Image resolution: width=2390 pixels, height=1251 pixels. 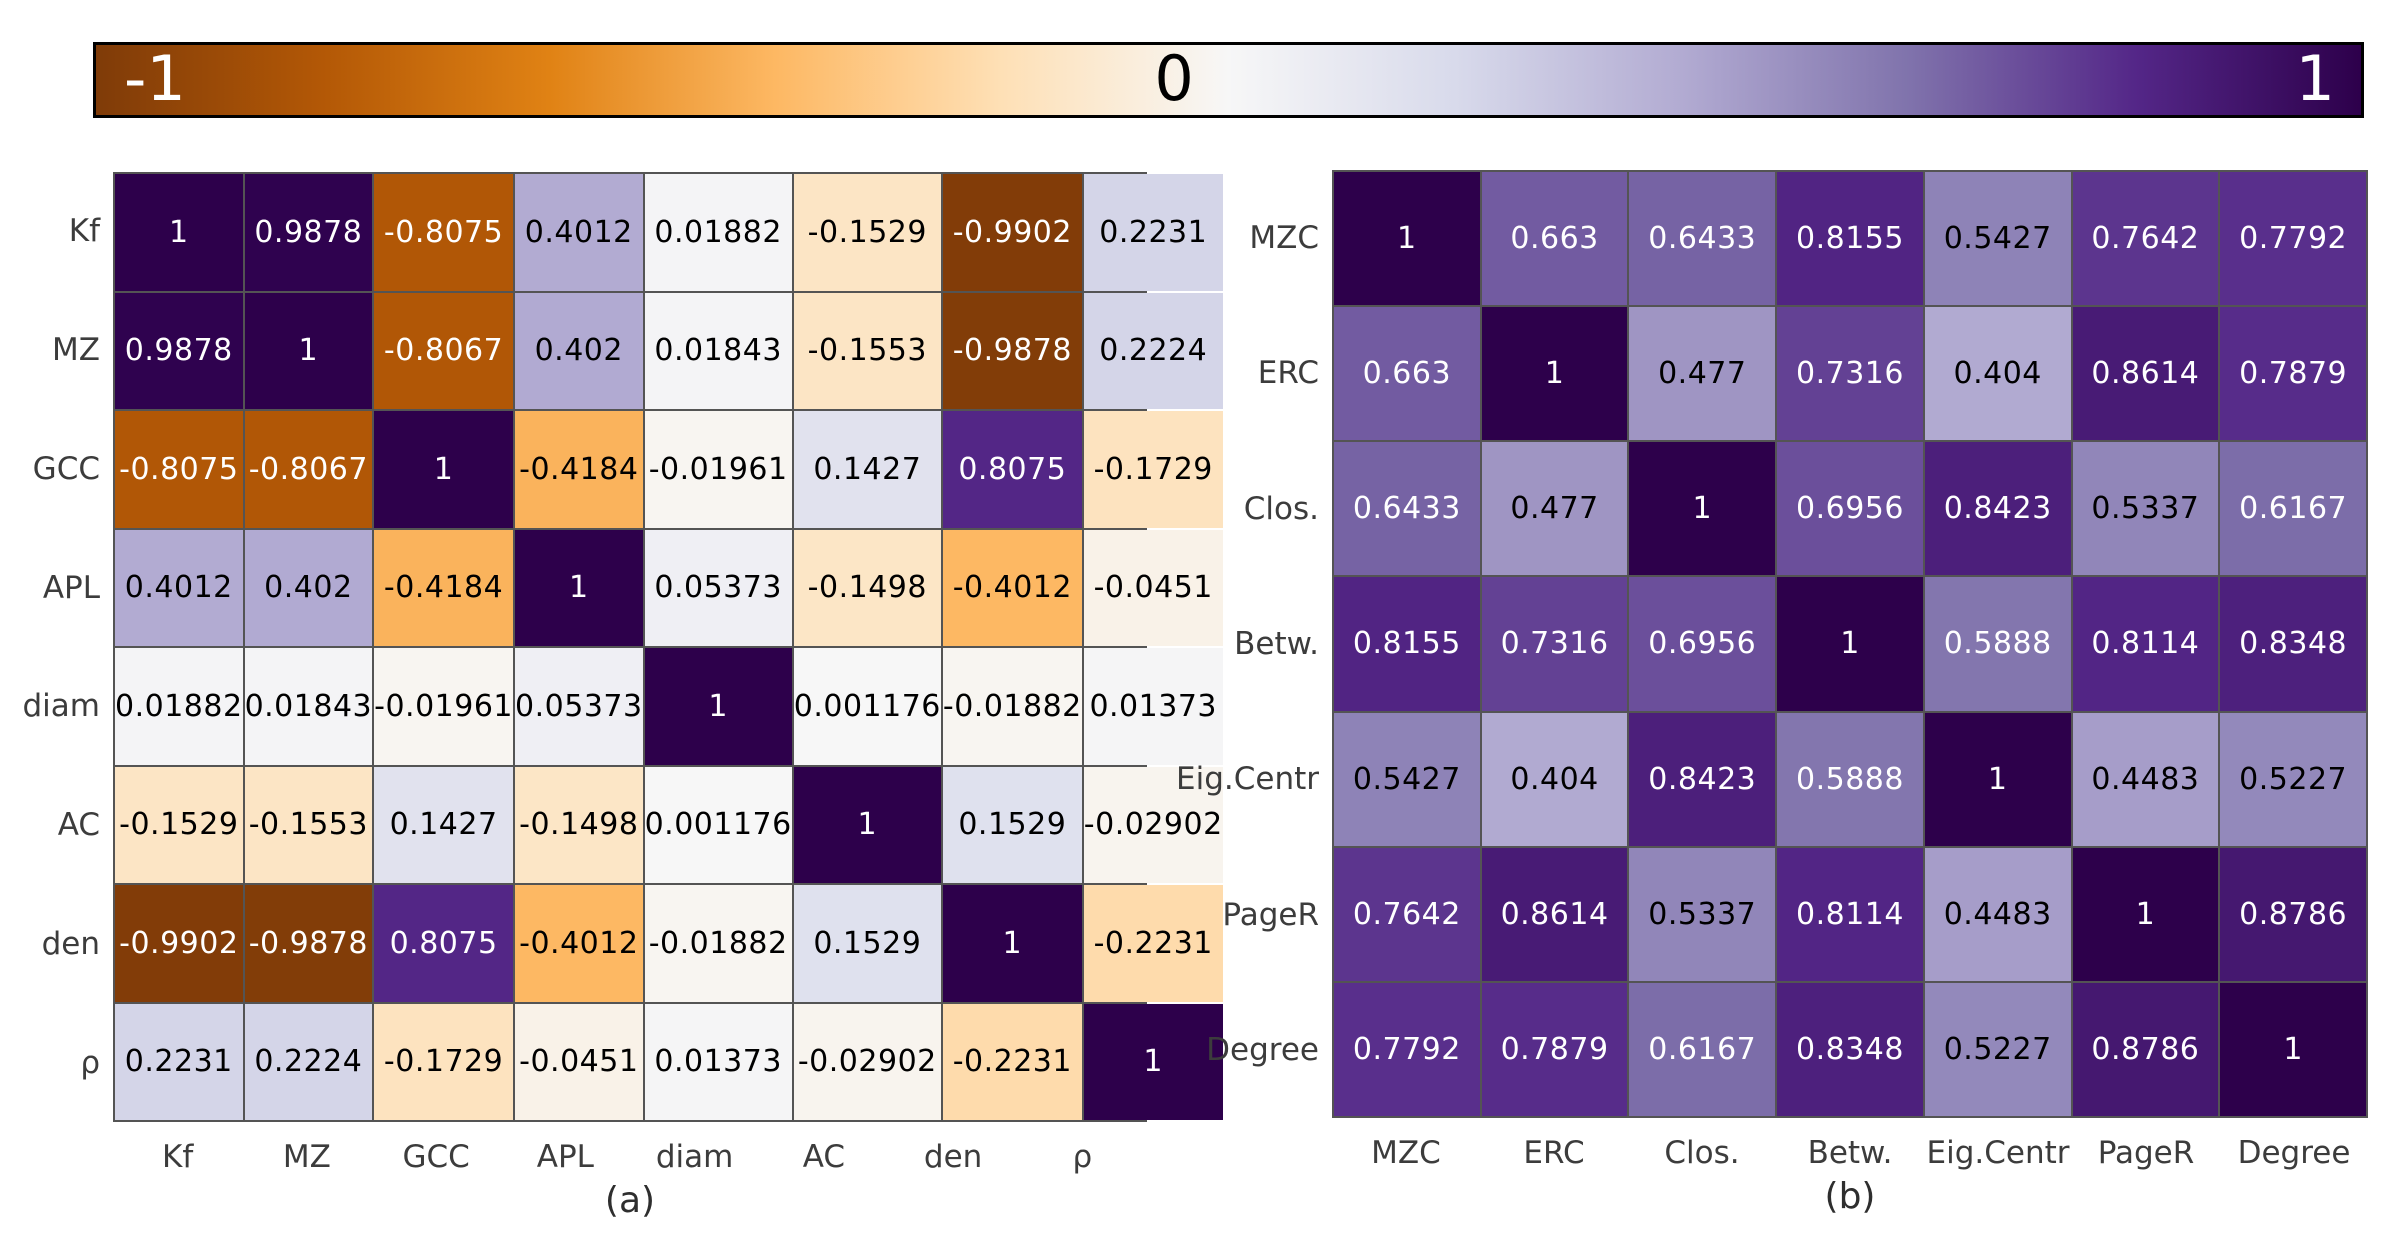 What do you see at coordinates (1276, 643) in the screenshot?
I see `row-label: Betw.` at bounding box center [1276, 643].